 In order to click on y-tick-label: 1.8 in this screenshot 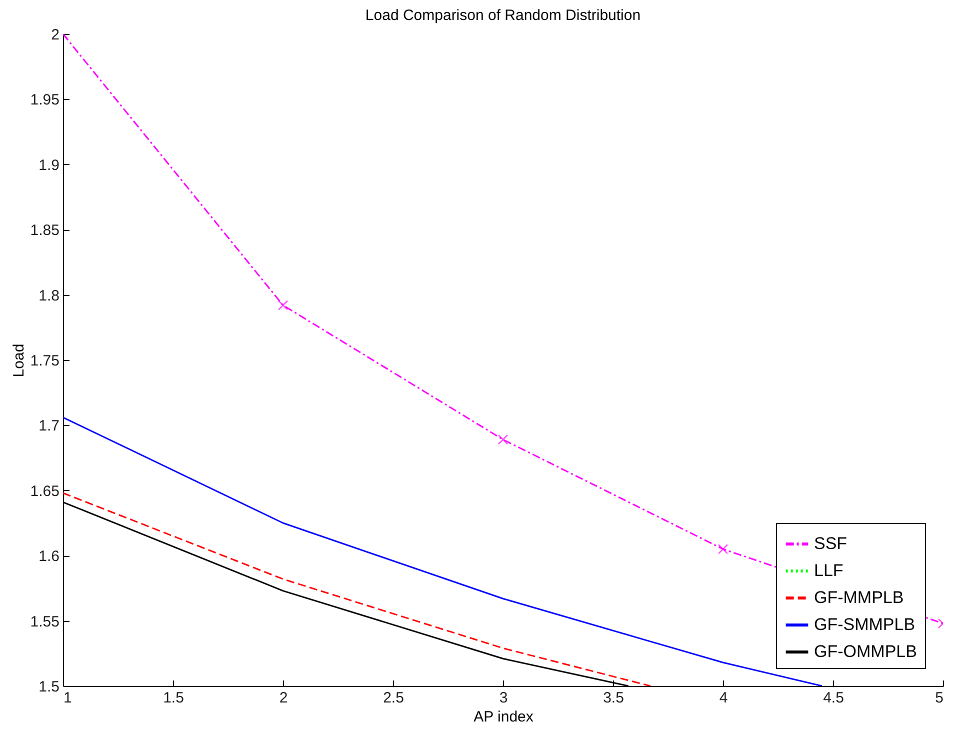, I will do `click(49, 295)`.